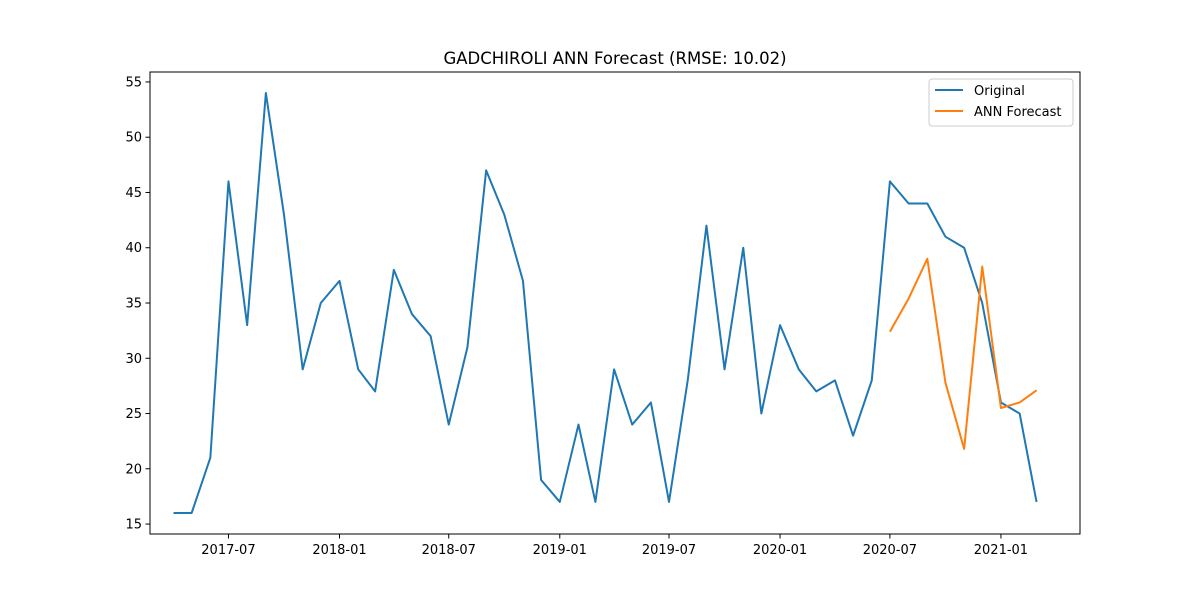 The height and width of the screenshot is (600, 1200). What do you see at coordinates (133, 469) in the screenshot?
I see `y-tick-label: 20` at bounding box center [133, 469].